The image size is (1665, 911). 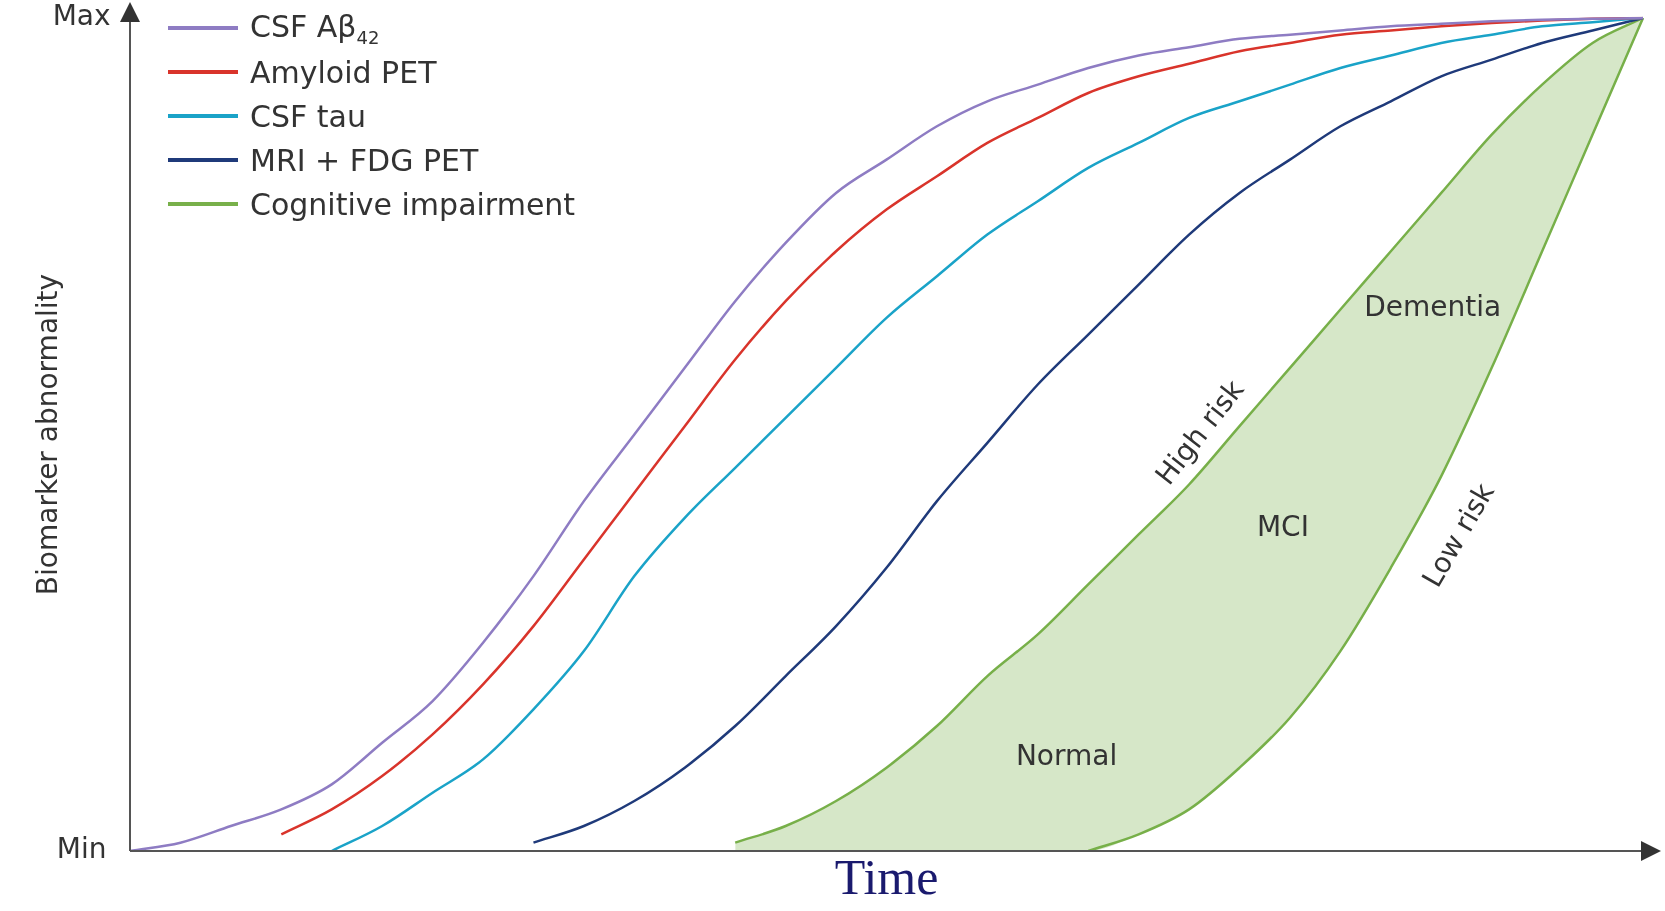 What do you see at coordinates (364, 160) in the screenshot?
I see `legend-label: MRI + FDG PET` at bounding box center [364, 160].